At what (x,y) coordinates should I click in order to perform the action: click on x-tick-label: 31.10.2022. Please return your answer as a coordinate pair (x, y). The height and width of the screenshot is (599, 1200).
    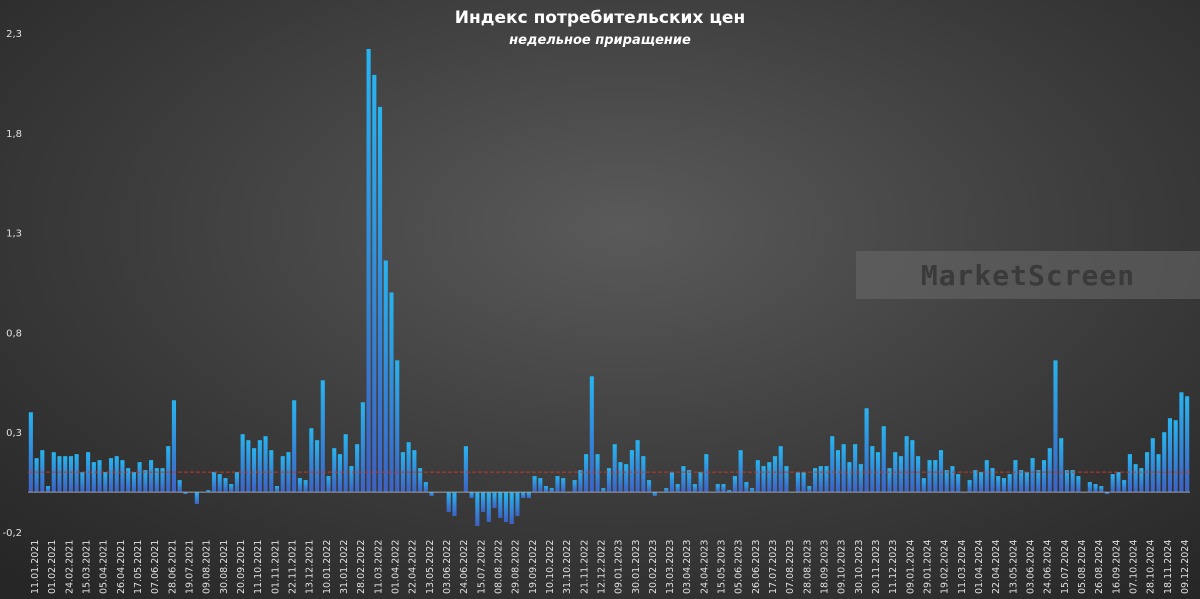
    Looking at the image, I should click on (567, 567).